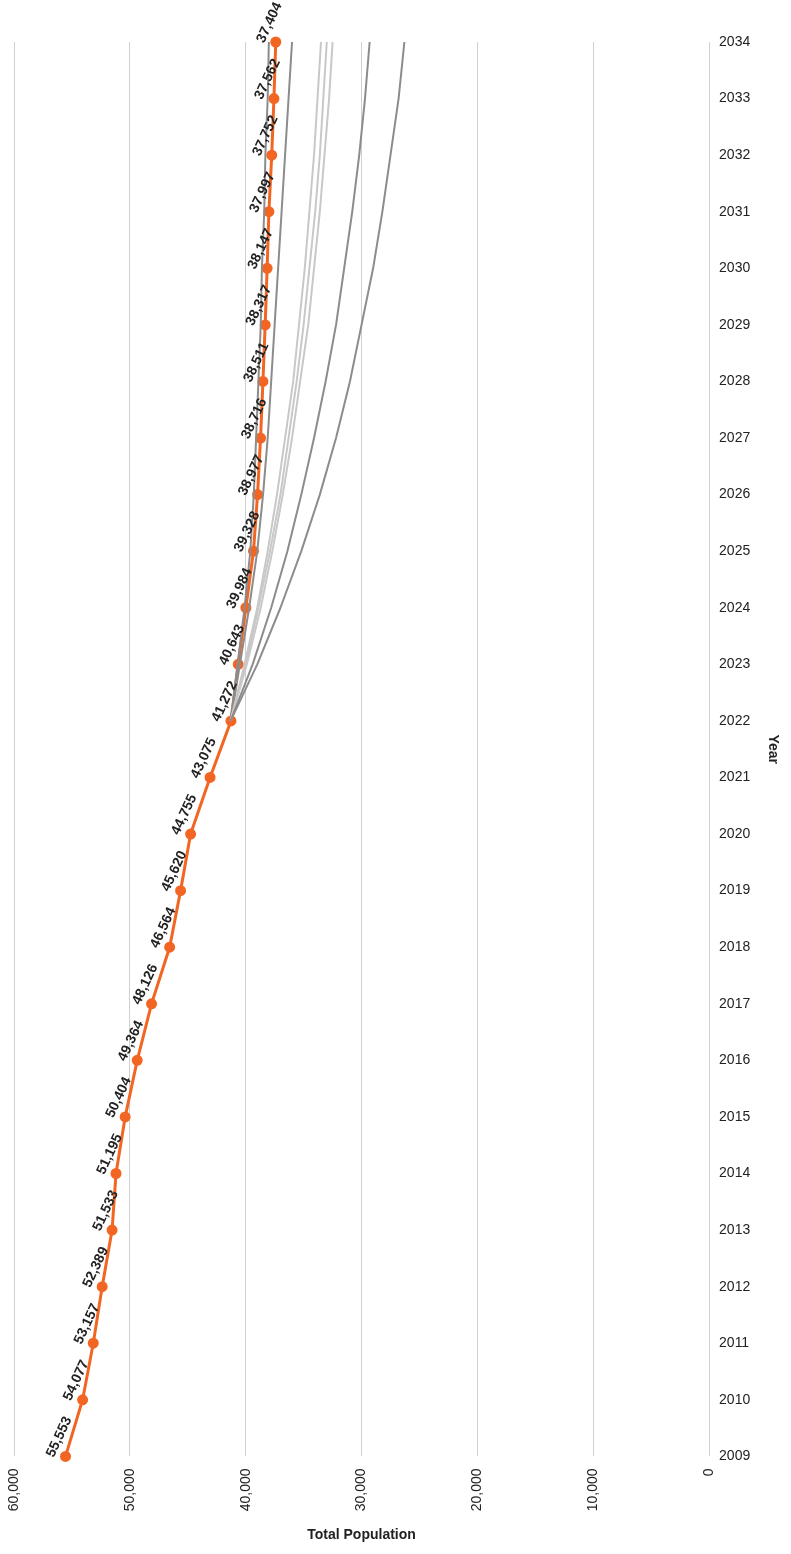 Image resolution: width=791 pixels, height=1554 pixels. Describe the element at coordinates (735, 1002) in the screenshot. I see `y-tick-label: 2017` at that location.